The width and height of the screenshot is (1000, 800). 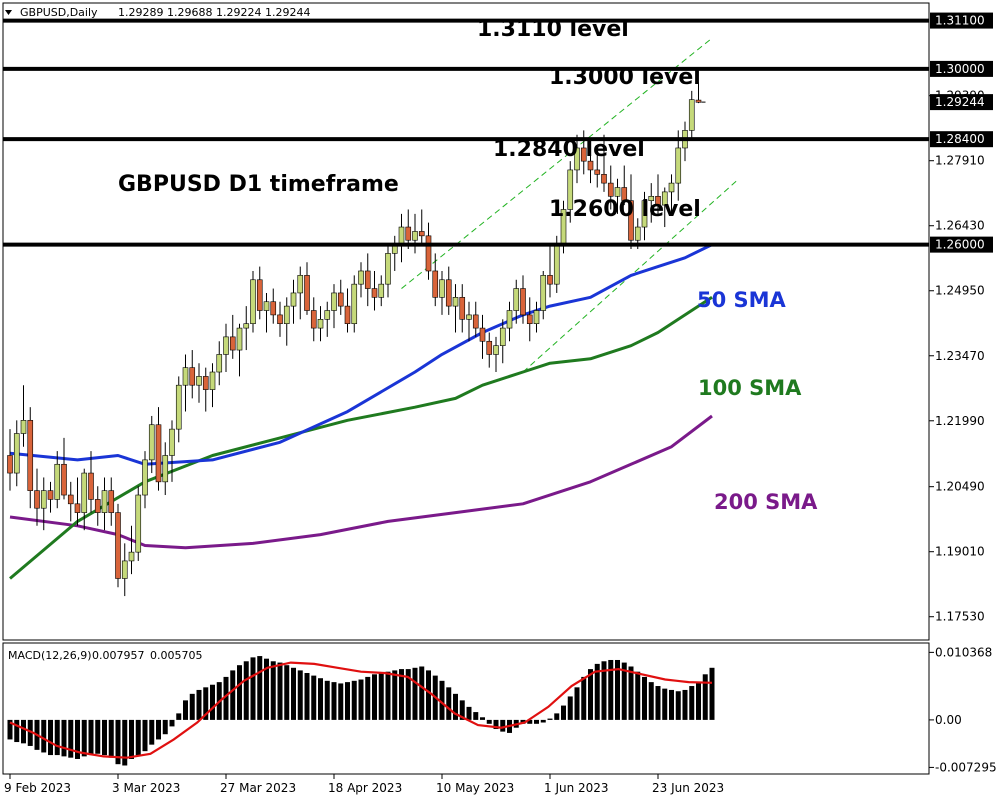 What do you see at coordinates (625, 209) in the screenshot?
I see `level-12600-label: 1.2600 level` at bounding box center [625, 209].